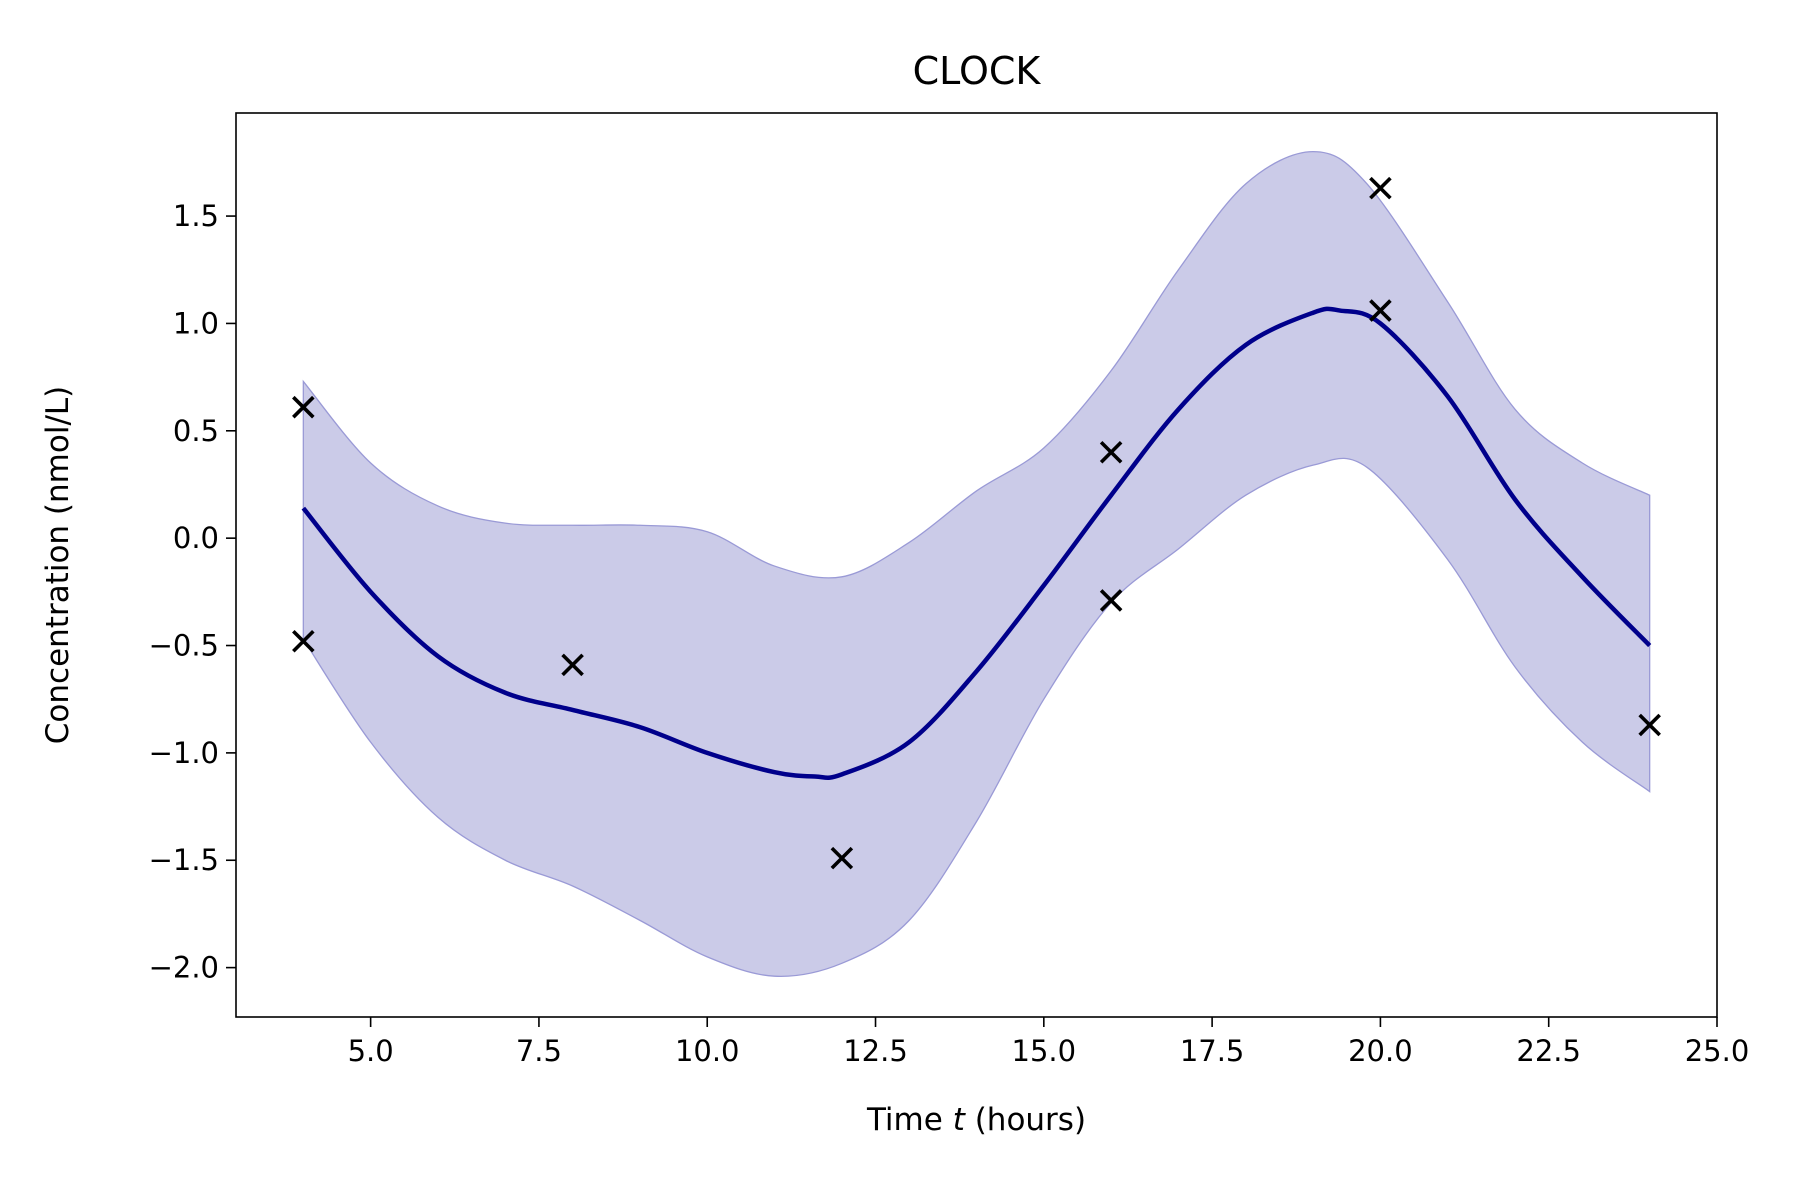 Image resolution: width=1800 pixels, height=1200 pixels. What do you see at coordinates (196, 323) in the screenshot?
I see `y-tick-label: 1.0` at bounding box center [196, 323].